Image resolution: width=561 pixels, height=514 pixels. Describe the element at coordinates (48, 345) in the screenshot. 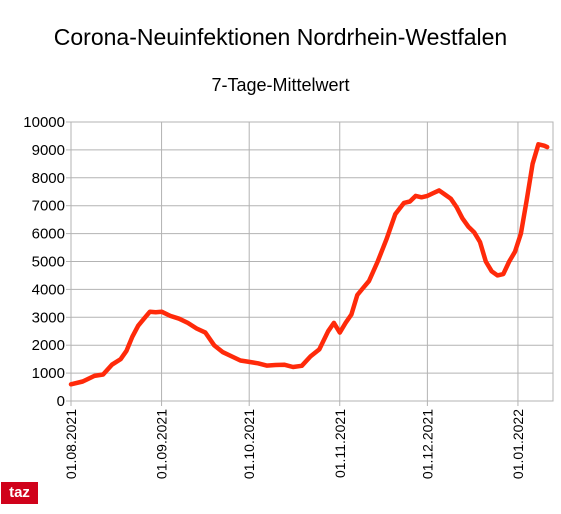

I see `y-tick-label: 2000` at that location.